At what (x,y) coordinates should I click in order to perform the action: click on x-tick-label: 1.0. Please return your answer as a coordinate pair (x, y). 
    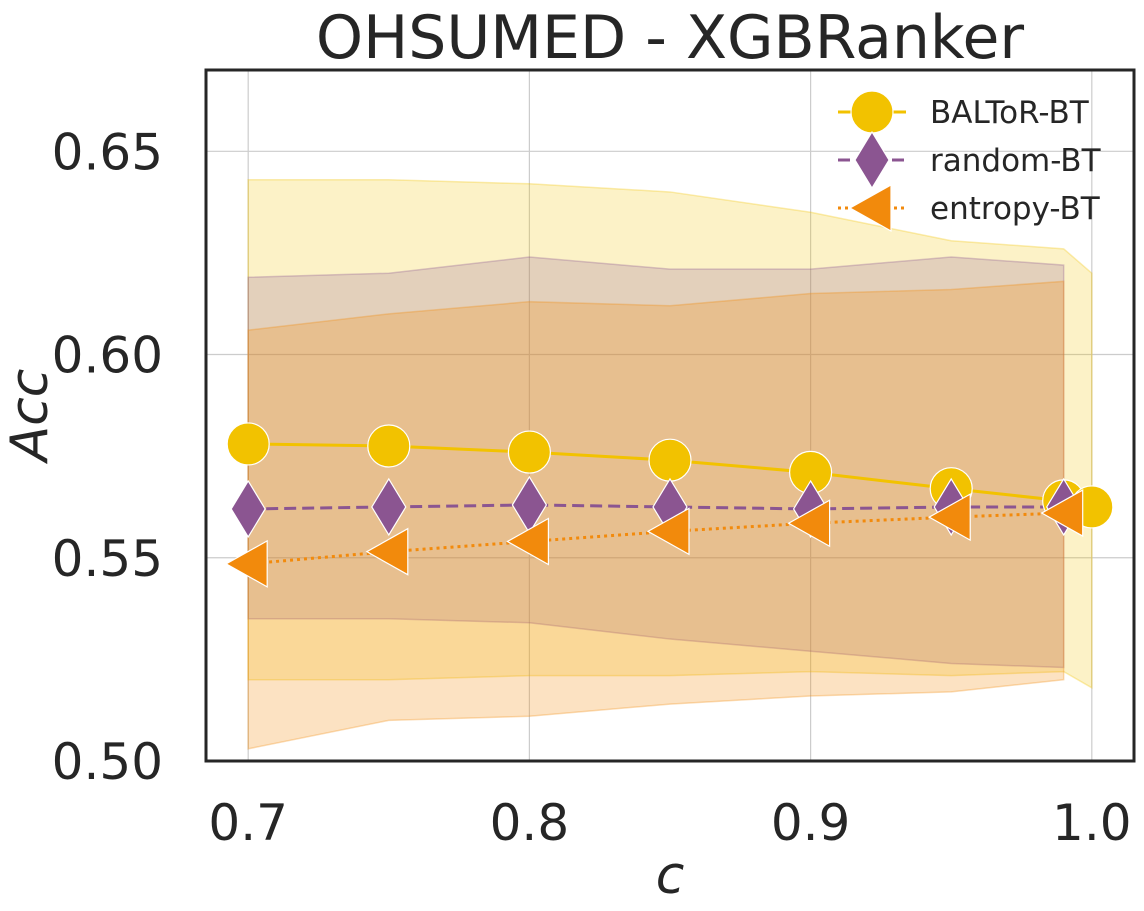
    Looking at the image, I should click on (1092, 823).